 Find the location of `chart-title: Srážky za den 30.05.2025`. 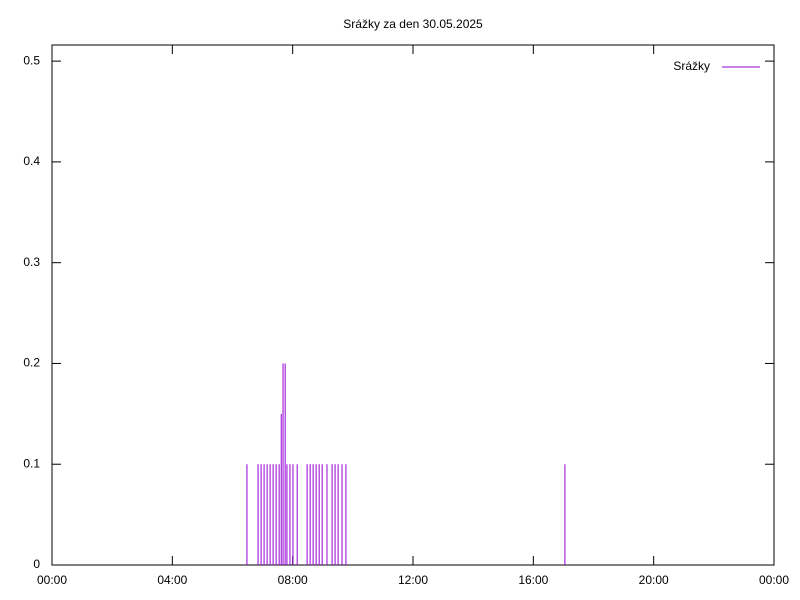

chart-title: Srážky za den 30.05.2025 is located at coordinates (413, 24).